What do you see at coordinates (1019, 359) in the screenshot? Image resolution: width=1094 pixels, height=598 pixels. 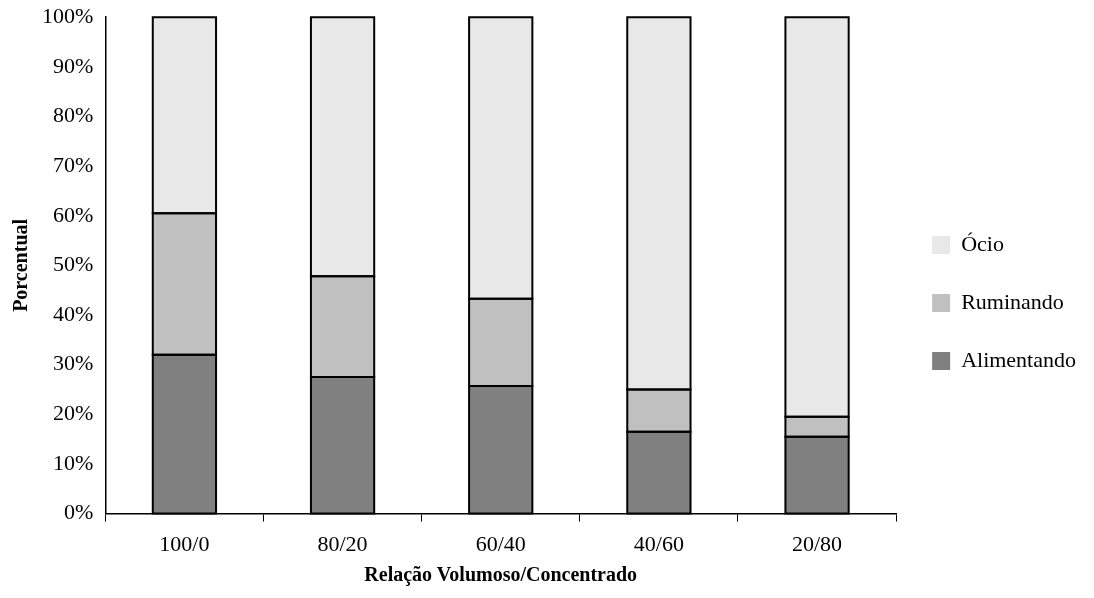 I see `legend-label: Alimentando` at bounding box center [1019, 359].